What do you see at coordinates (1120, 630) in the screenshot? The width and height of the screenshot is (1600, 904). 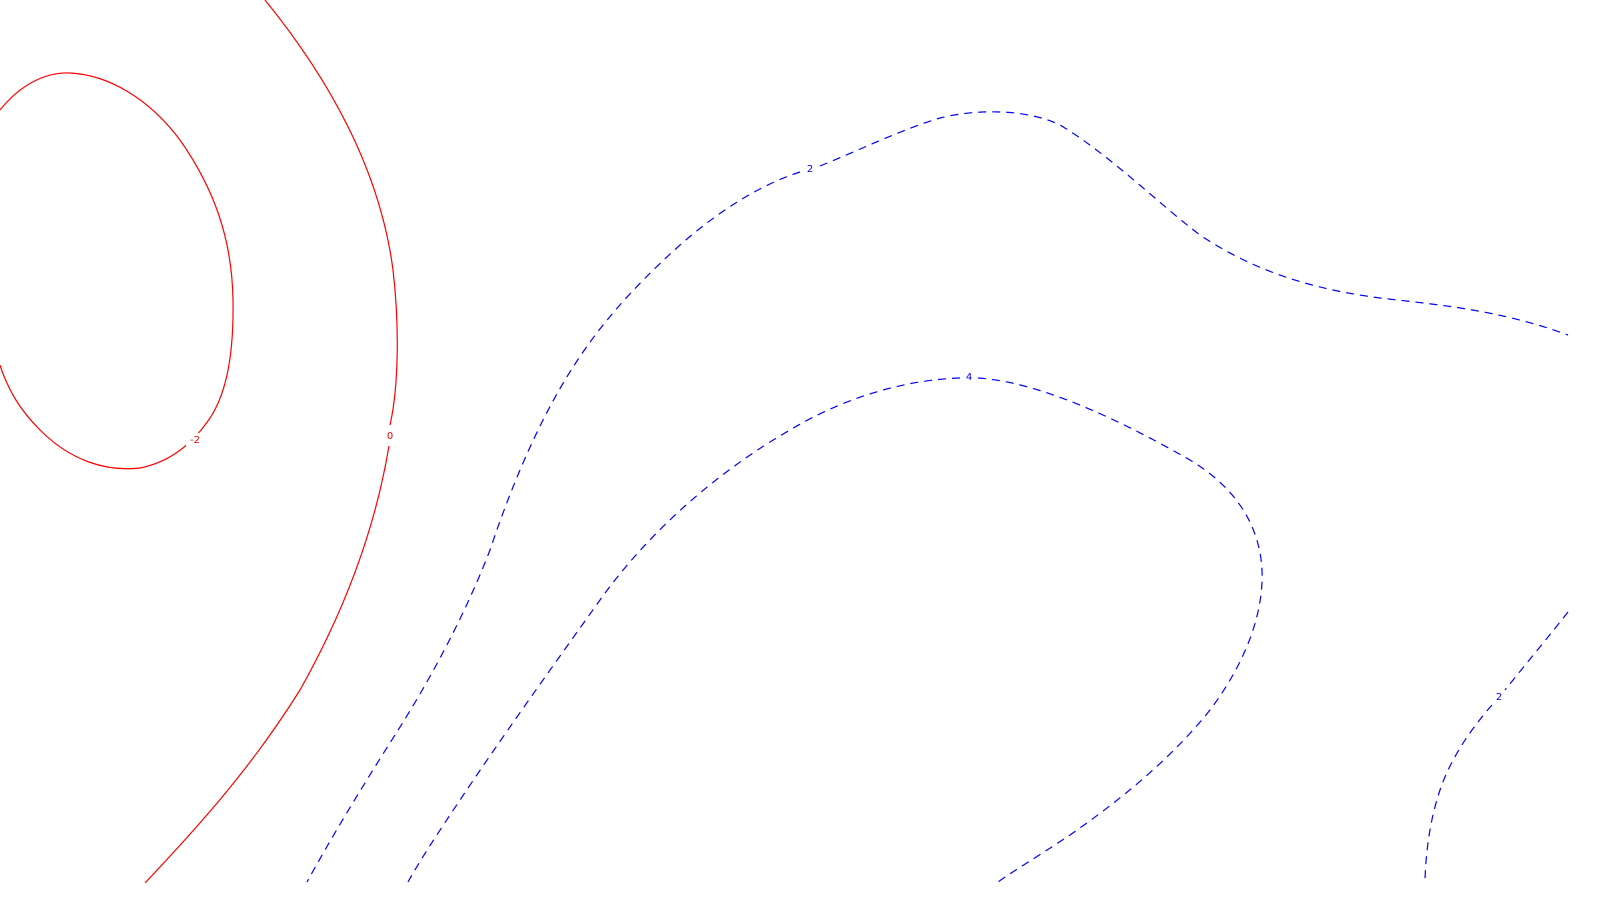 I see `contour-line-blue-middle-right` at bounding box center [1120, 630].